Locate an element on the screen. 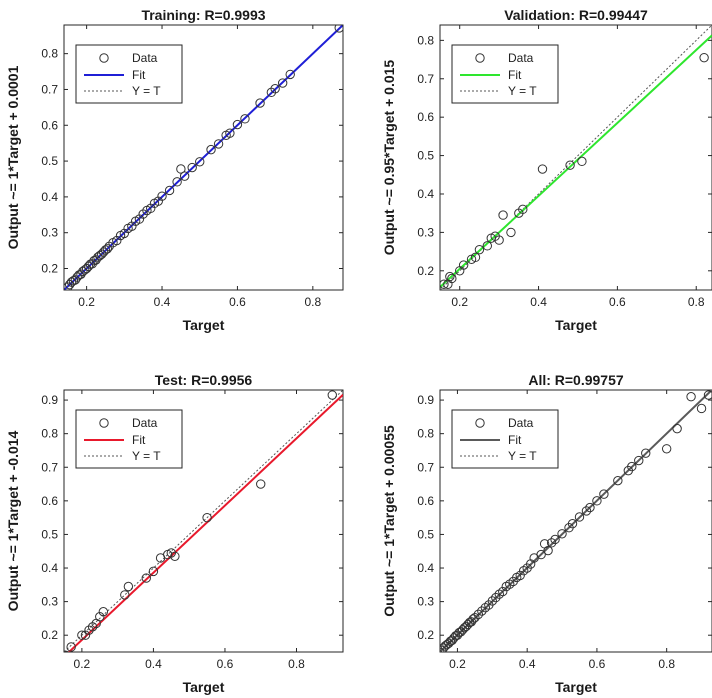  training-x-axis-label: Target is located at coordinates (204, 325).